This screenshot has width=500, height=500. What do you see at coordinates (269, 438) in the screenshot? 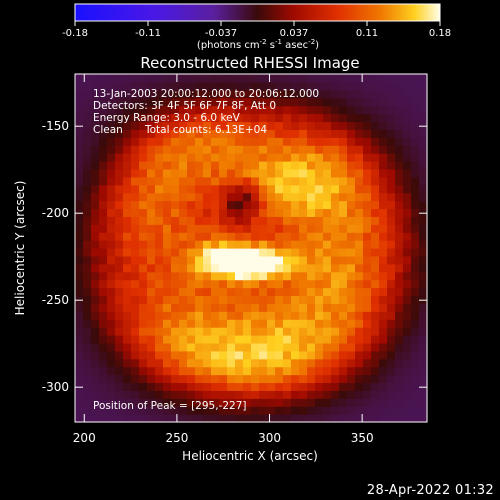
I see `x-tick-label: 300` at bounding box center [269, 438].